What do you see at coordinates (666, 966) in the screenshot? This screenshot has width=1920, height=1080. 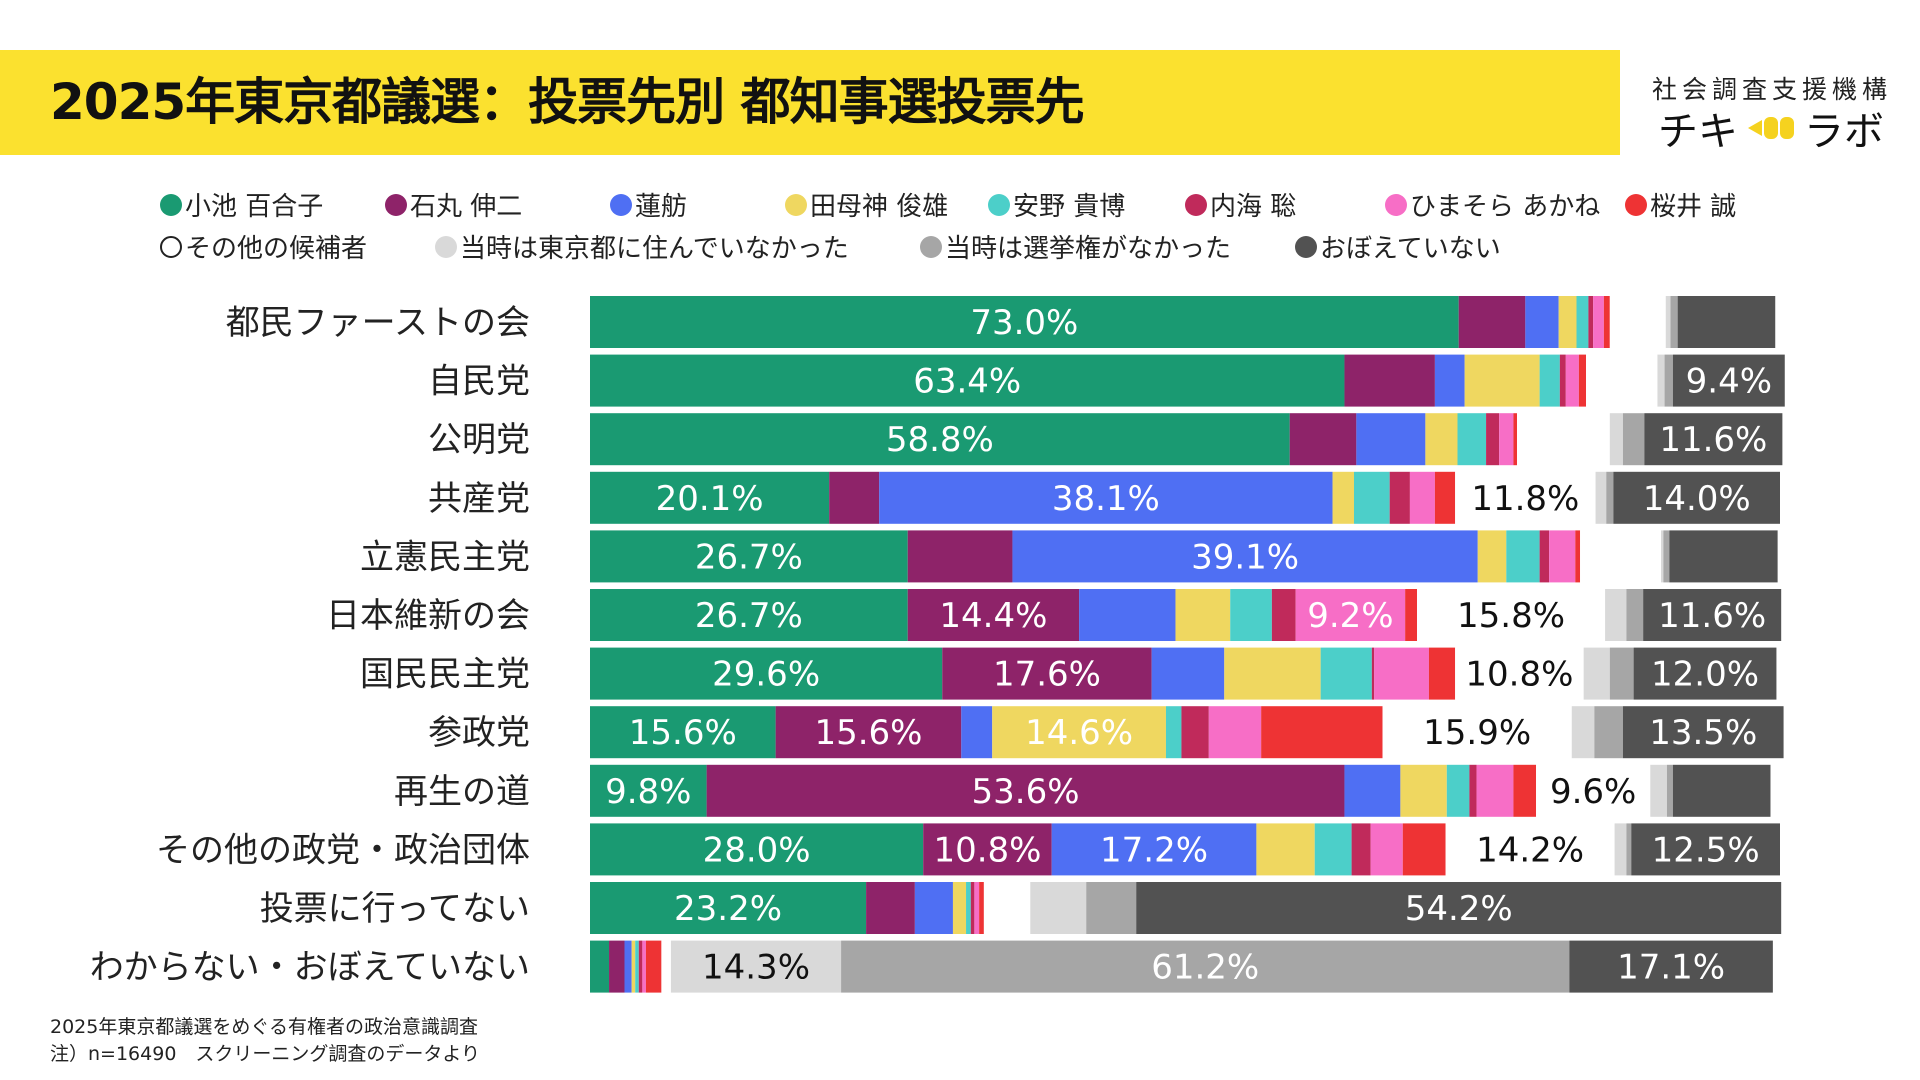 I see `bar-segment: わからない・おぼえていない / その他の候補者: 0.8` at bounding box center [666, 966].